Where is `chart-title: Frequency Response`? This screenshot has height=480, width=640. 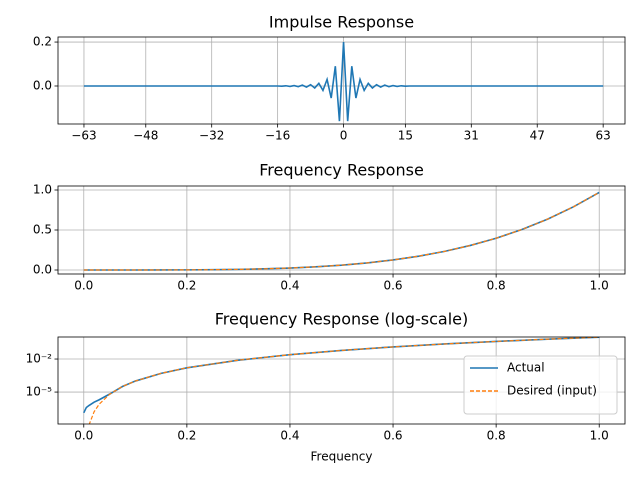 chart-title: Frequency Response is located at coordinates (341, 170).